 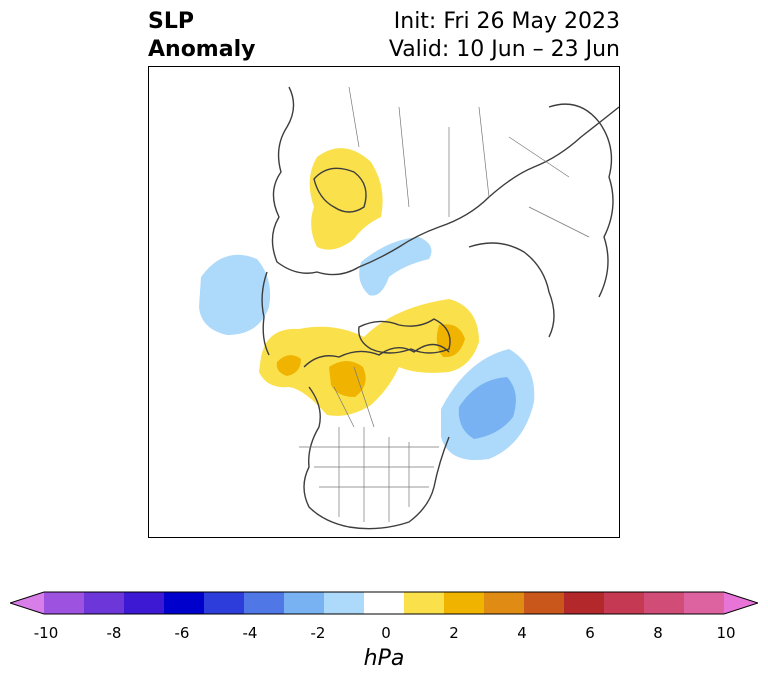 What do you see at coordinates (522, 633) in the screenshot?
I see `colorbar-tick-label: 4` at bounding box center [522, 633].